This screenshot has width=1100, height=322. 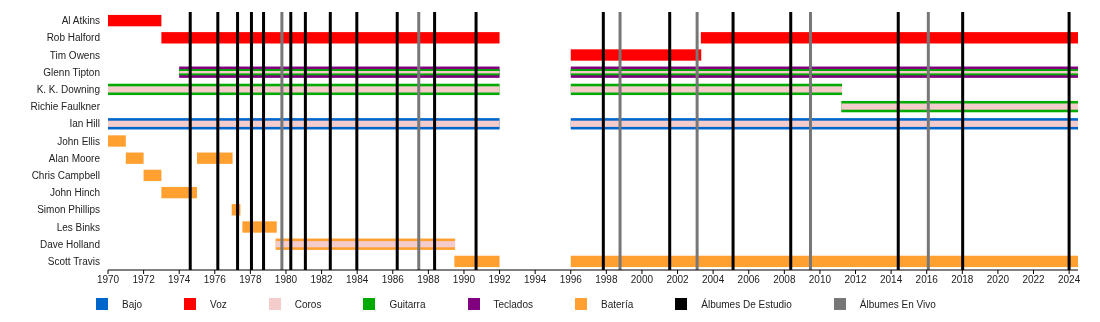 I want to click on x-tick-label: 2014, so click(x=891, y=280).